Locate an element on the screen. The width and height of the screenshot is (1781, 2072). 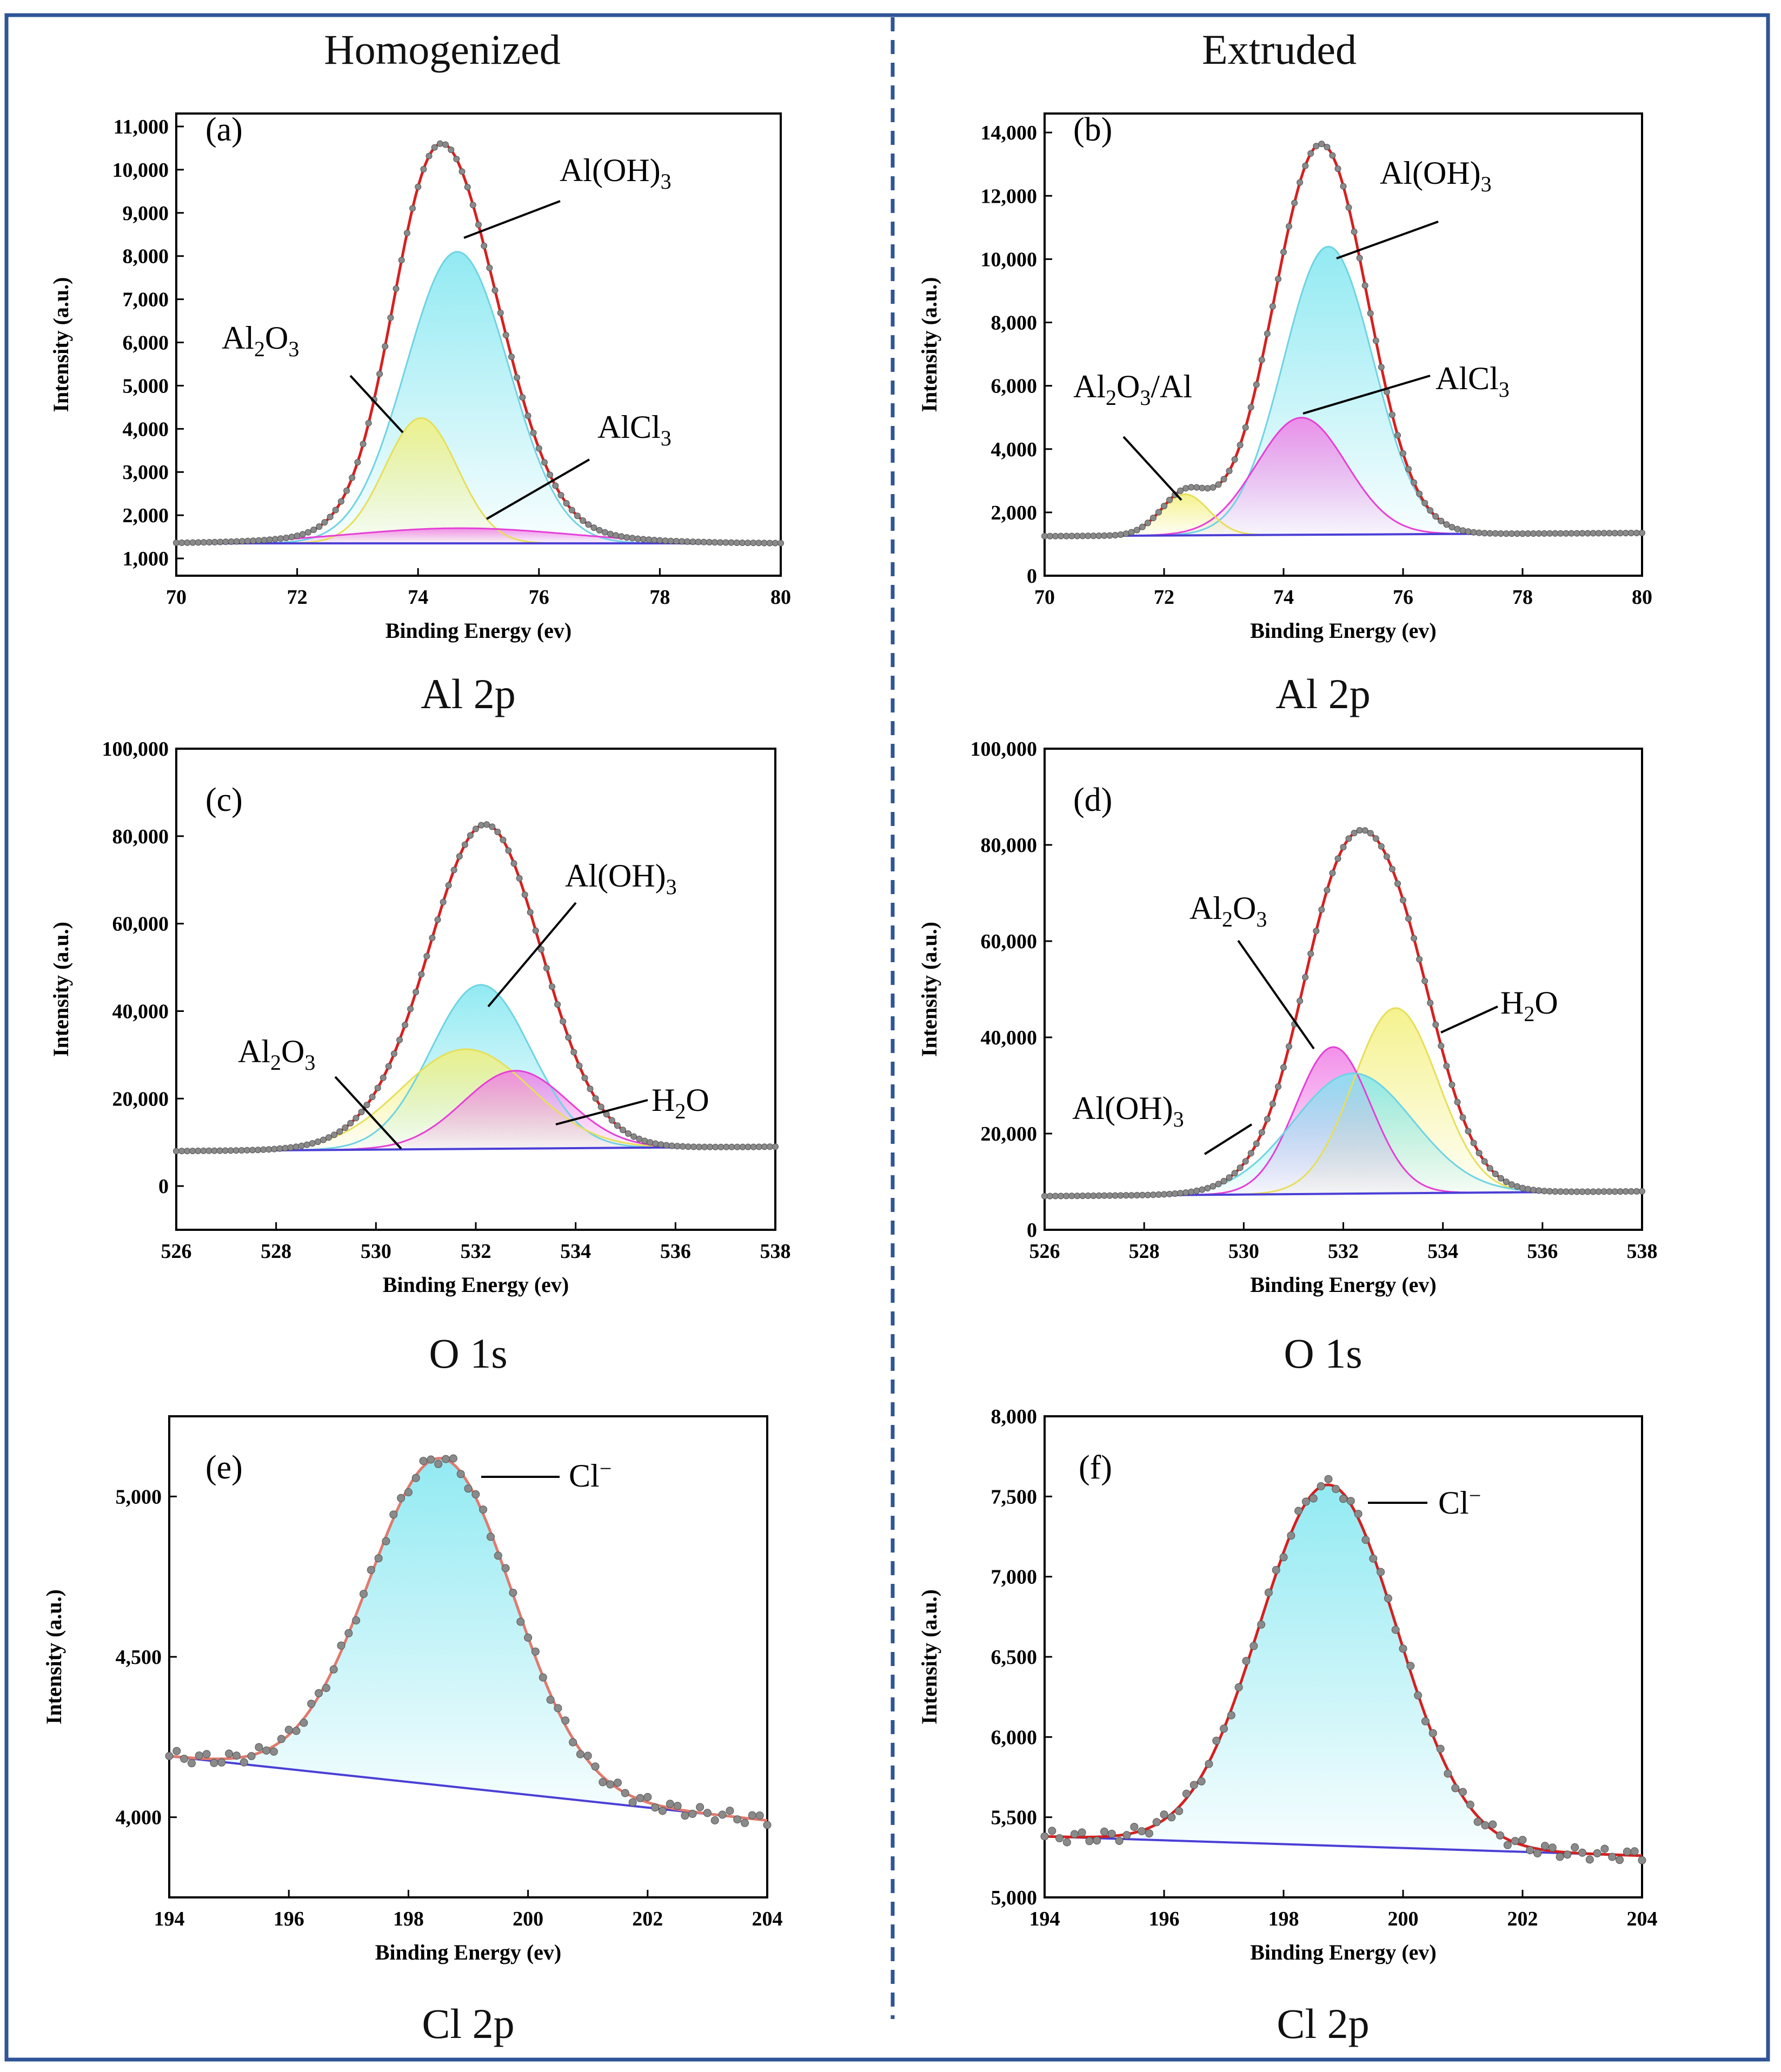
panel-b-x-axis-title: Binding Energy (ev) is located at coordinates (1343, 630).